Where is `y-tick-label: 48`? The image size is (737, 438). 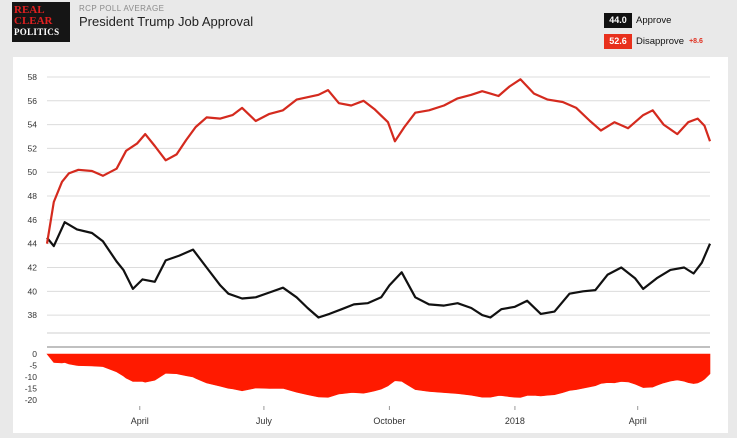
y-tick-label: 48 is located at coordinates (33, 196).